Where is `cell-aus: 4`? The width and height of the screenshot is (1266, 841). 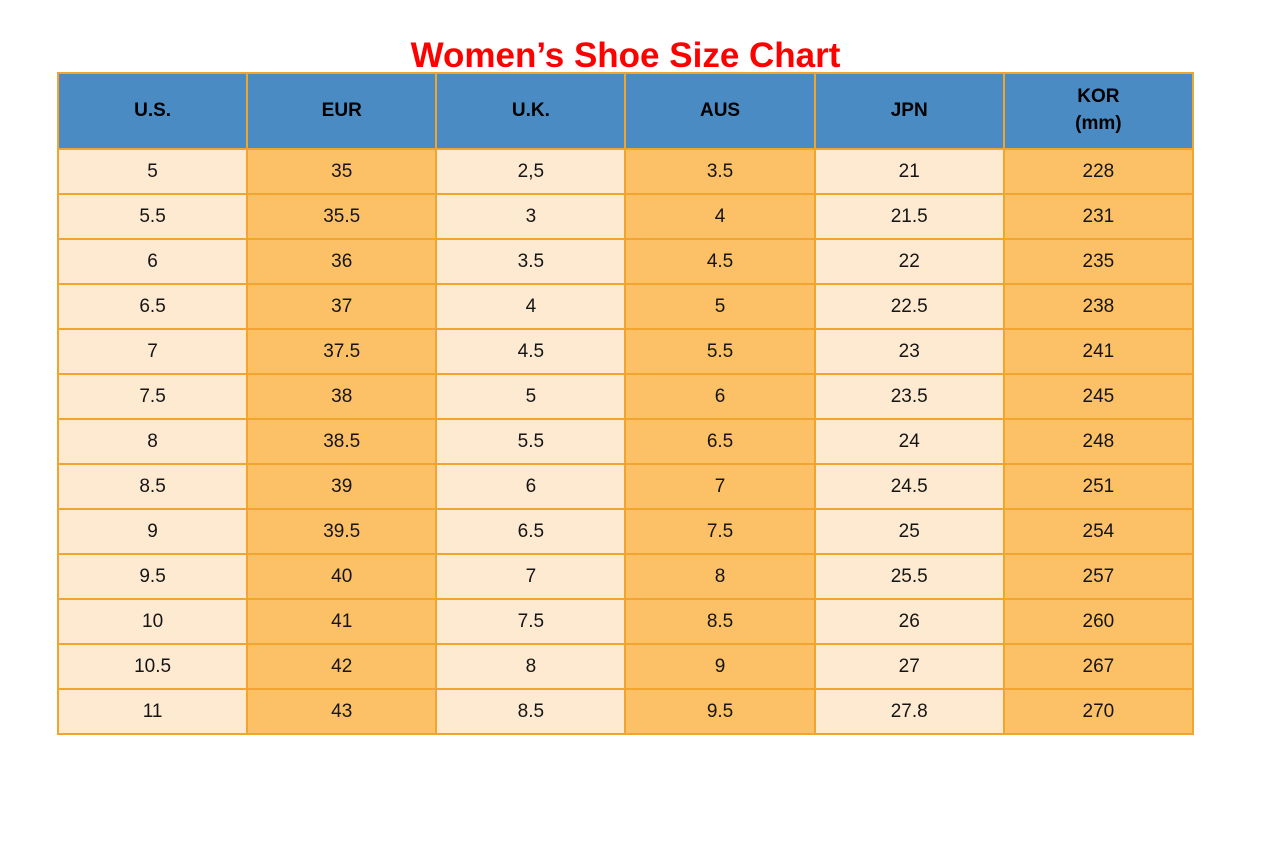
cell-aus: 4 is located at coordinates (720, 216).